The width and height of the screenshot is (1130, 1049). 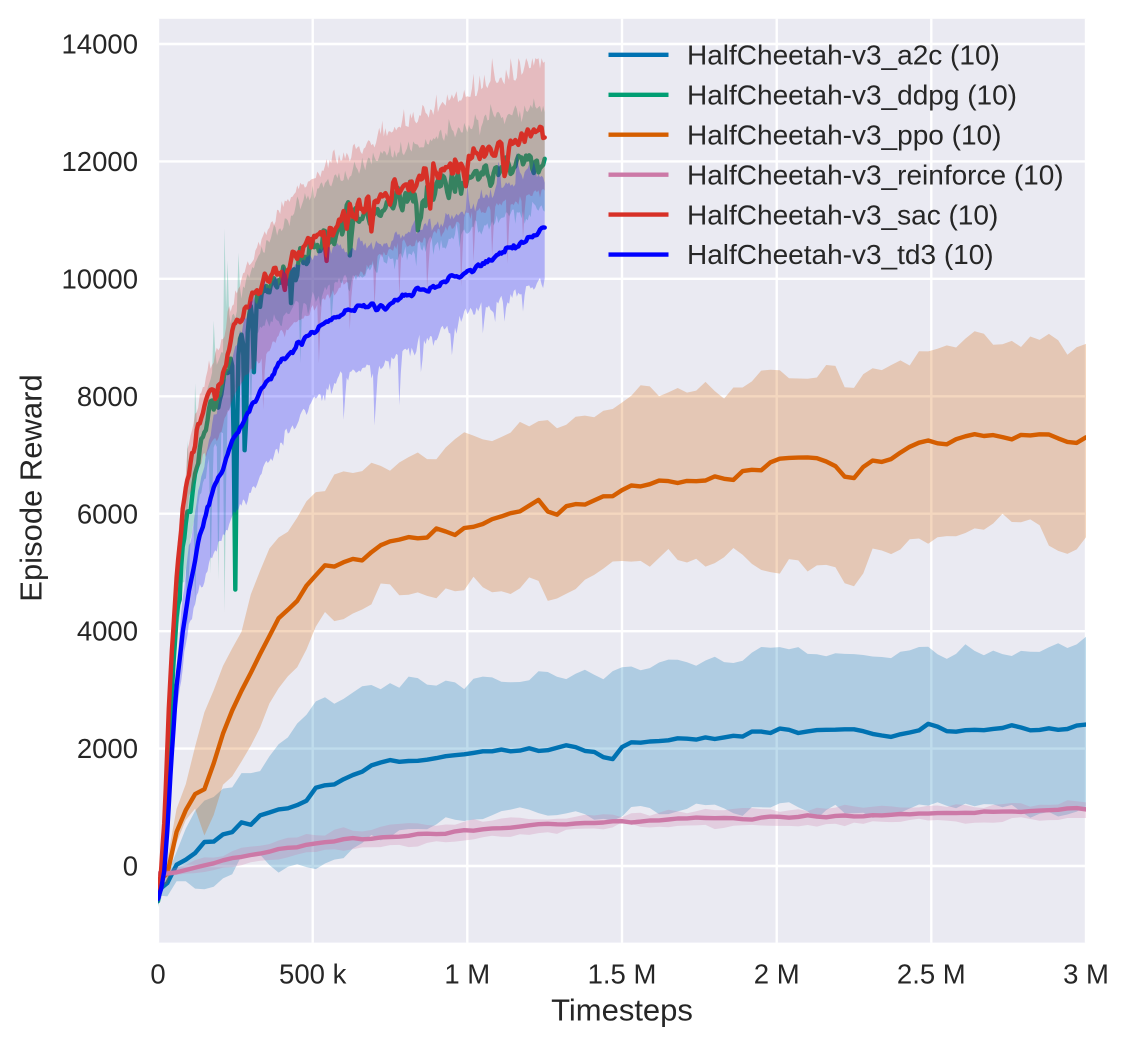 What do you see at coordinates (31, 487) in the screenshot?
I see `svg-text: Episode Reward` at bounding box center [31, 487].